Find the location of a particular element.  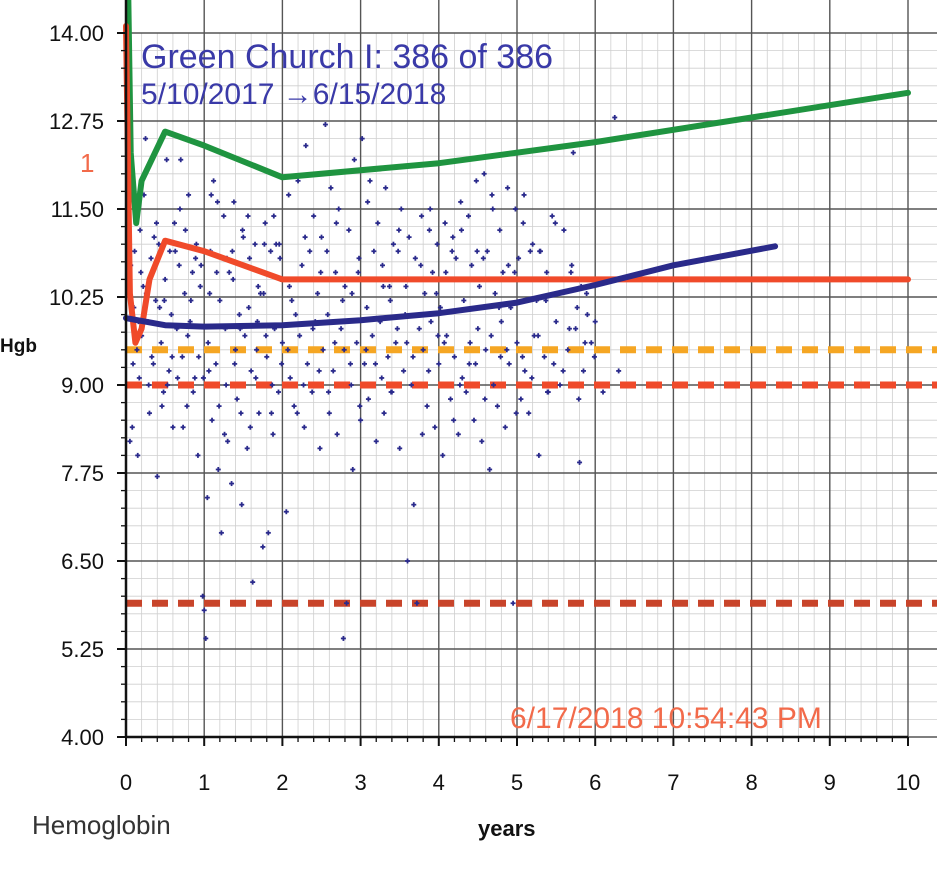

x-tick-label: 4 is located at coordinates (439, 782).